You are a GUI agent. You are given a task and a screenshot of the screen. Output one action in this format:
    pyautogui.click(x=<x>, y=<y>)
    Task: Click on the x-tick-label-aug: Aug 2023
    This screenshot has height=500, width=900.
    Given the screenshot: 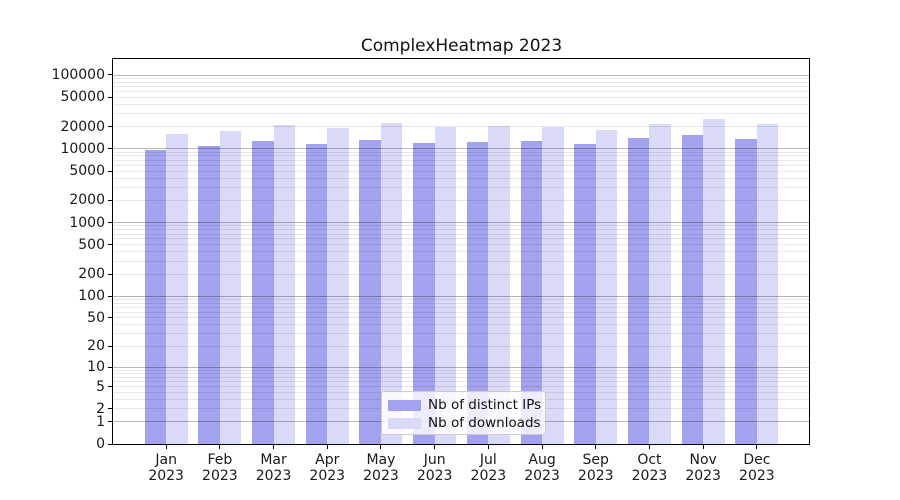 What is the action you would take?
    pyautogui.click(x=542, y=468)
    